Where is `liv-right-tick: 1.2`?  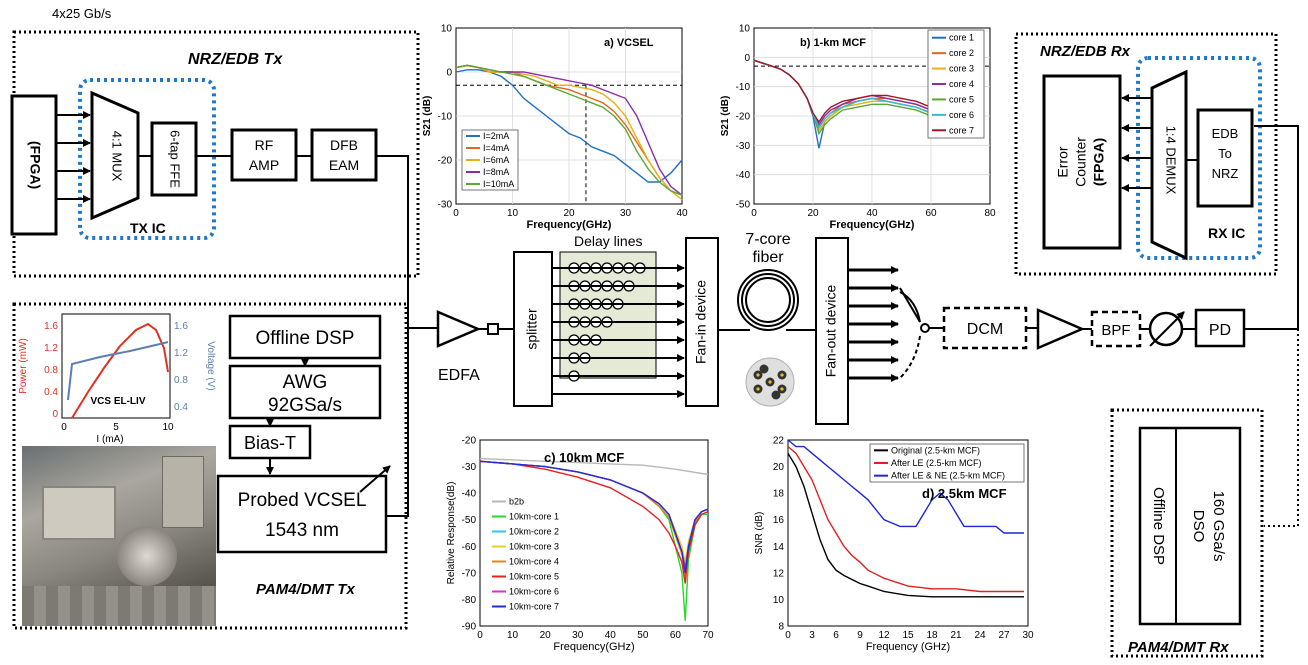 liv-right-tick: 1.2 is located at coordinates (181, 353).